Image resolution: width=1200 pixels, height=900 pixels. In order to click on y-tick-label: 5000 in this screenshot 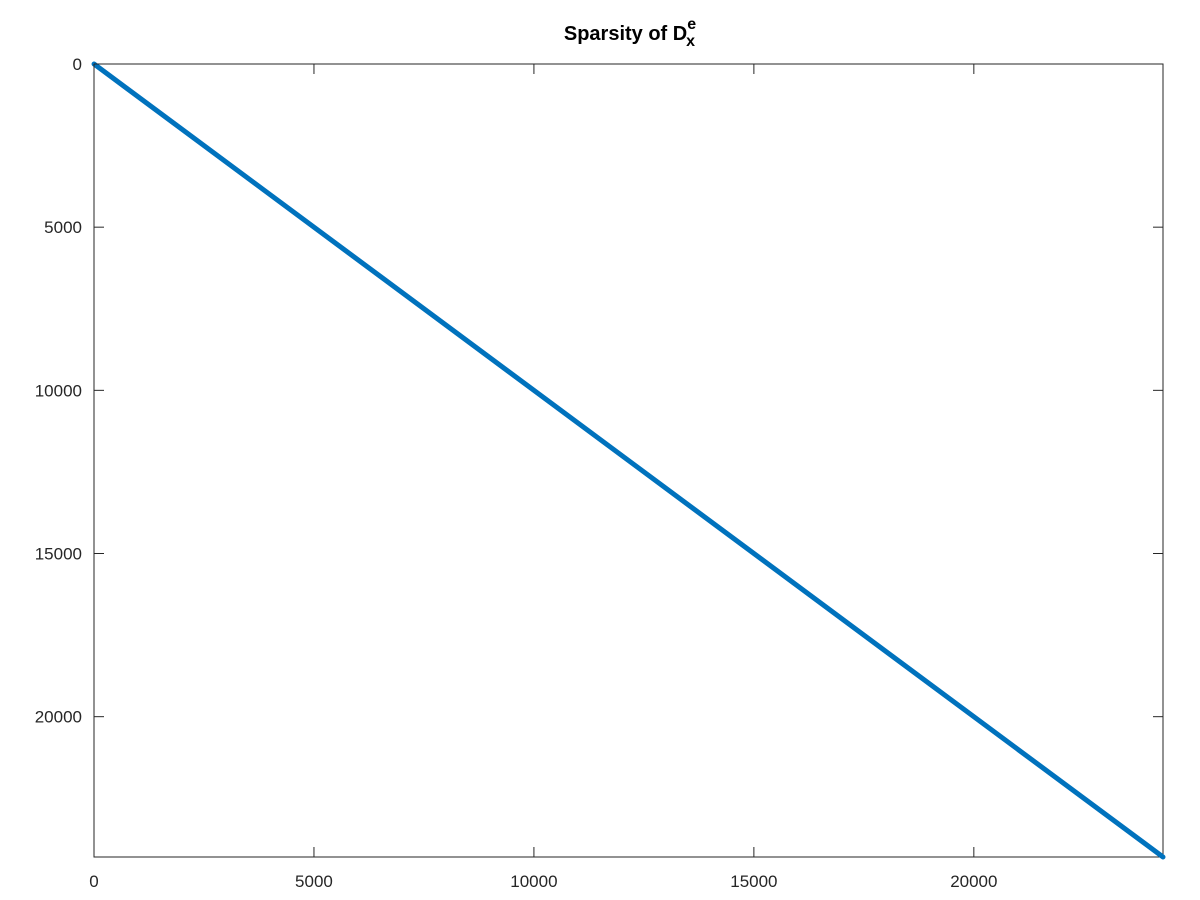, I will do `click(63, 227)`.